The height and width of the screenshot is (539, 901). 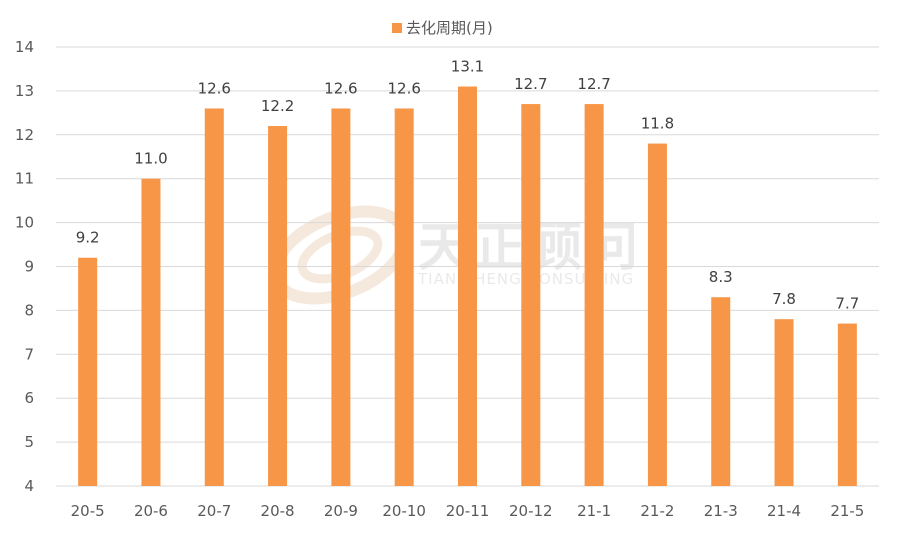 I want to click on legend-swatch, so click(x=397, y=28).